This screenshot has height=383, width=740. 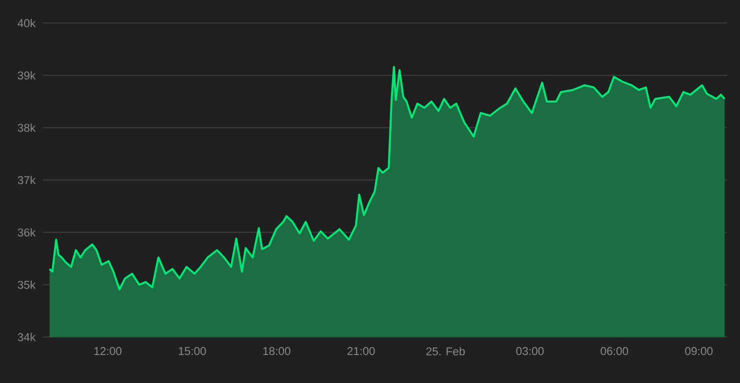 What do you see at coordinates (361, 351) in the screenshot?
I see `x-tick-label: 21:00` at bounding box center [361, 351].